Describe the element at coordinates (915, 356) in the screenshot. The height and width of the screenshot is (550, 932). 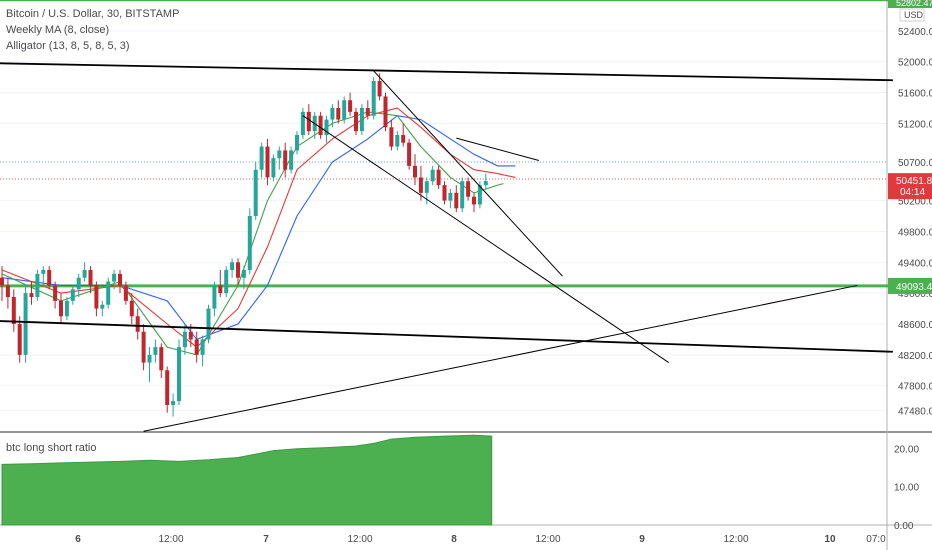
I see `price-tick-label: 48200.00` at that location.